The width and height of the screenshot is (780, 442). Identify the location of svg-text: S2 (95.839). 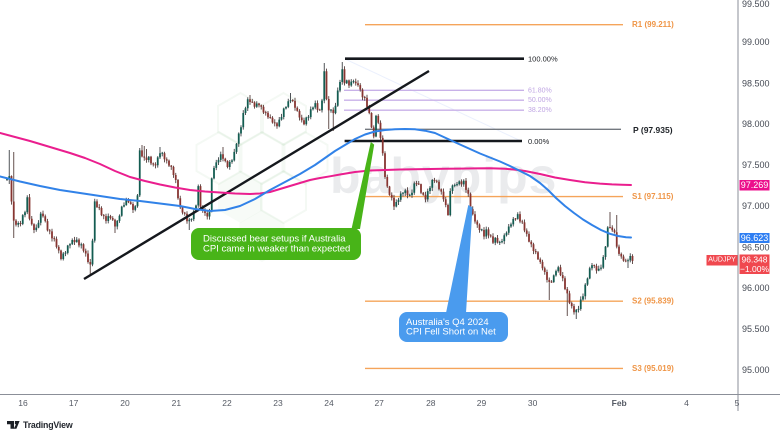
(653, 301).